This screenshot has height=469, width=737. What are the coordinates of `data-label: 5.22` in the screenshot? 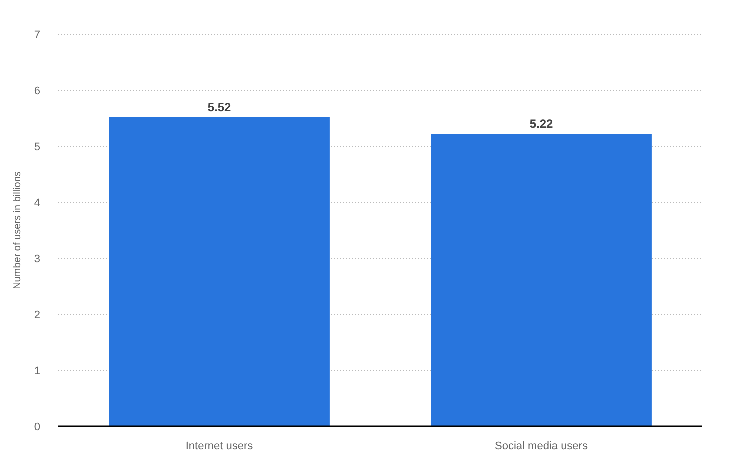 It's located at (542, 124).